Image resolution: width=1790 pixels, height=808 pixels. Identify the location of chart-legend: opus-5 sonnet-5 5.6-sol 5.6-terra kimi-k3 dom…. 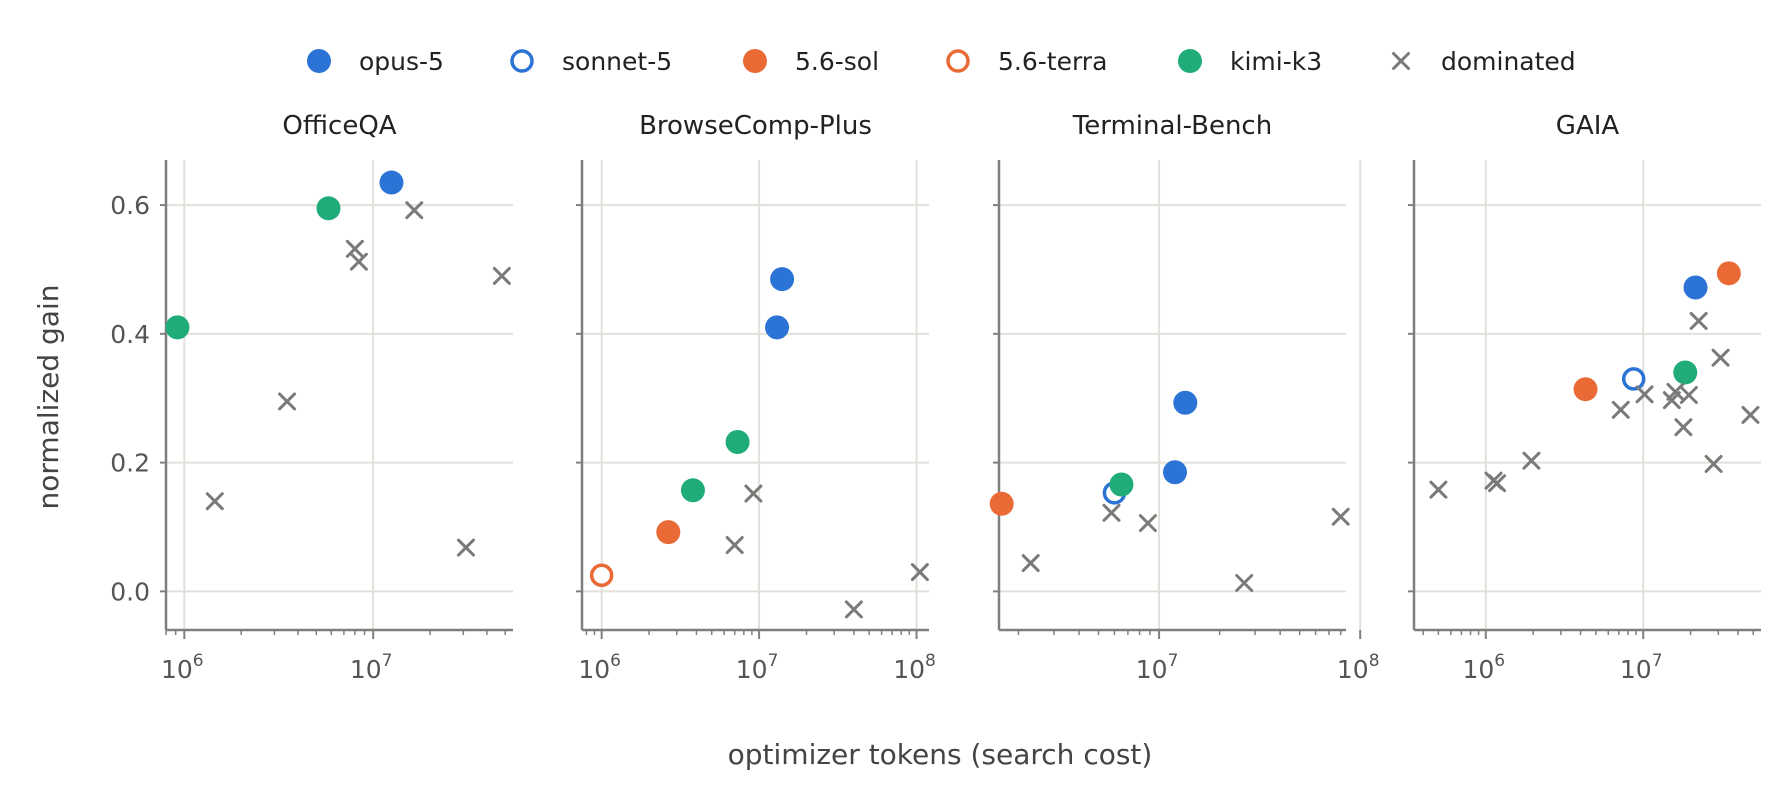
(941, 61).